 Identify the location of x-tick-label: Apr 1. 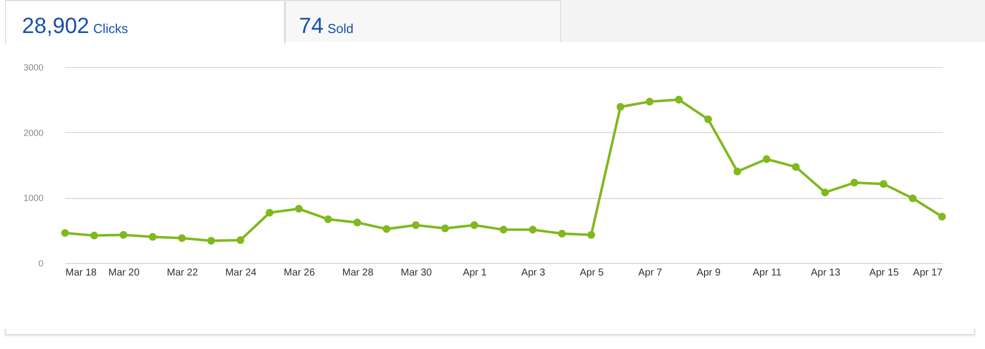
(475, 273).